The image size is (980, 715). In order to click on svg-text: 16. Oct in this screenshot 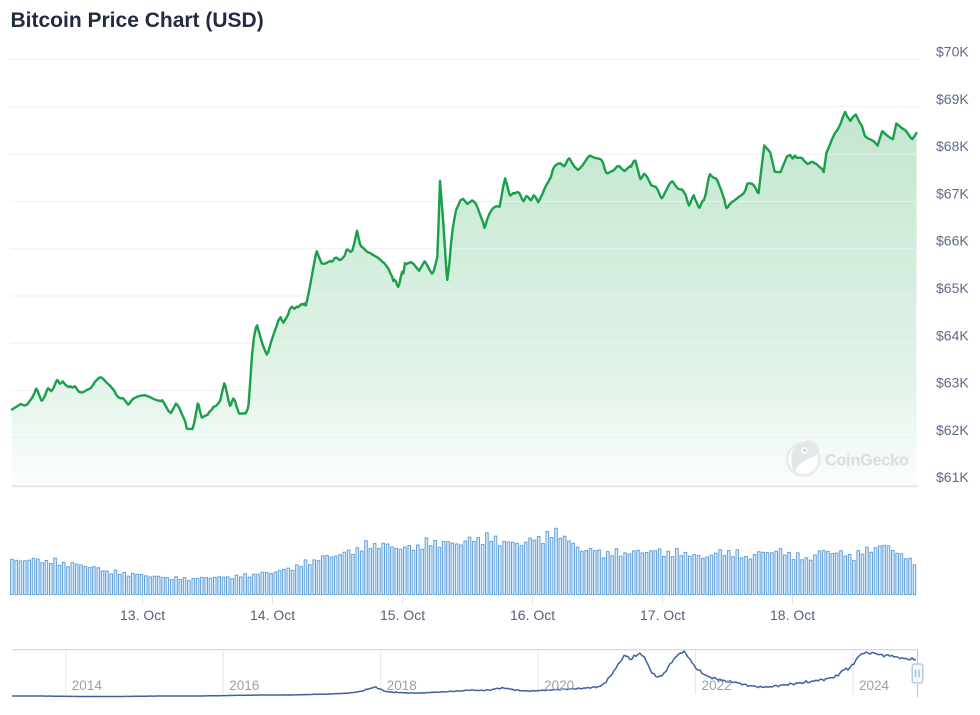, I will do `click(532, 615)`.